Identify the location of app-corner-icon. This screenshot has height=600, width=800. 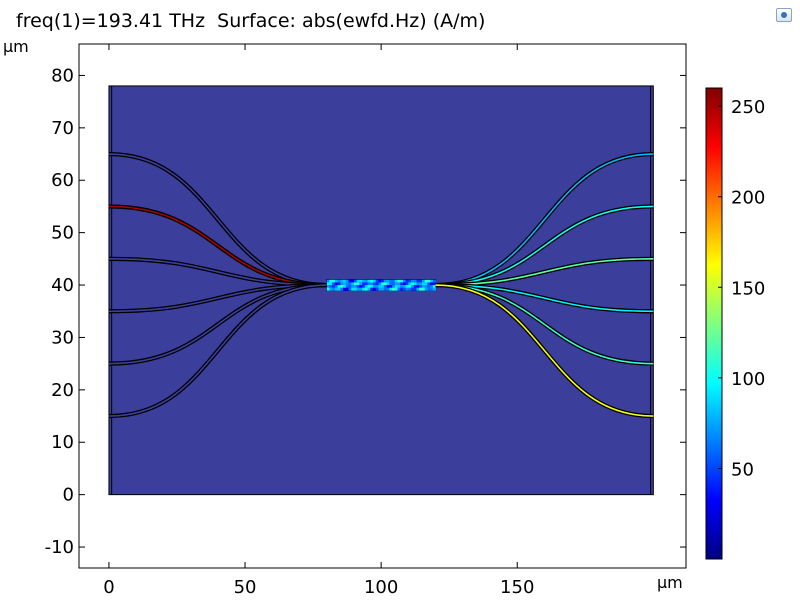
(784, 15).